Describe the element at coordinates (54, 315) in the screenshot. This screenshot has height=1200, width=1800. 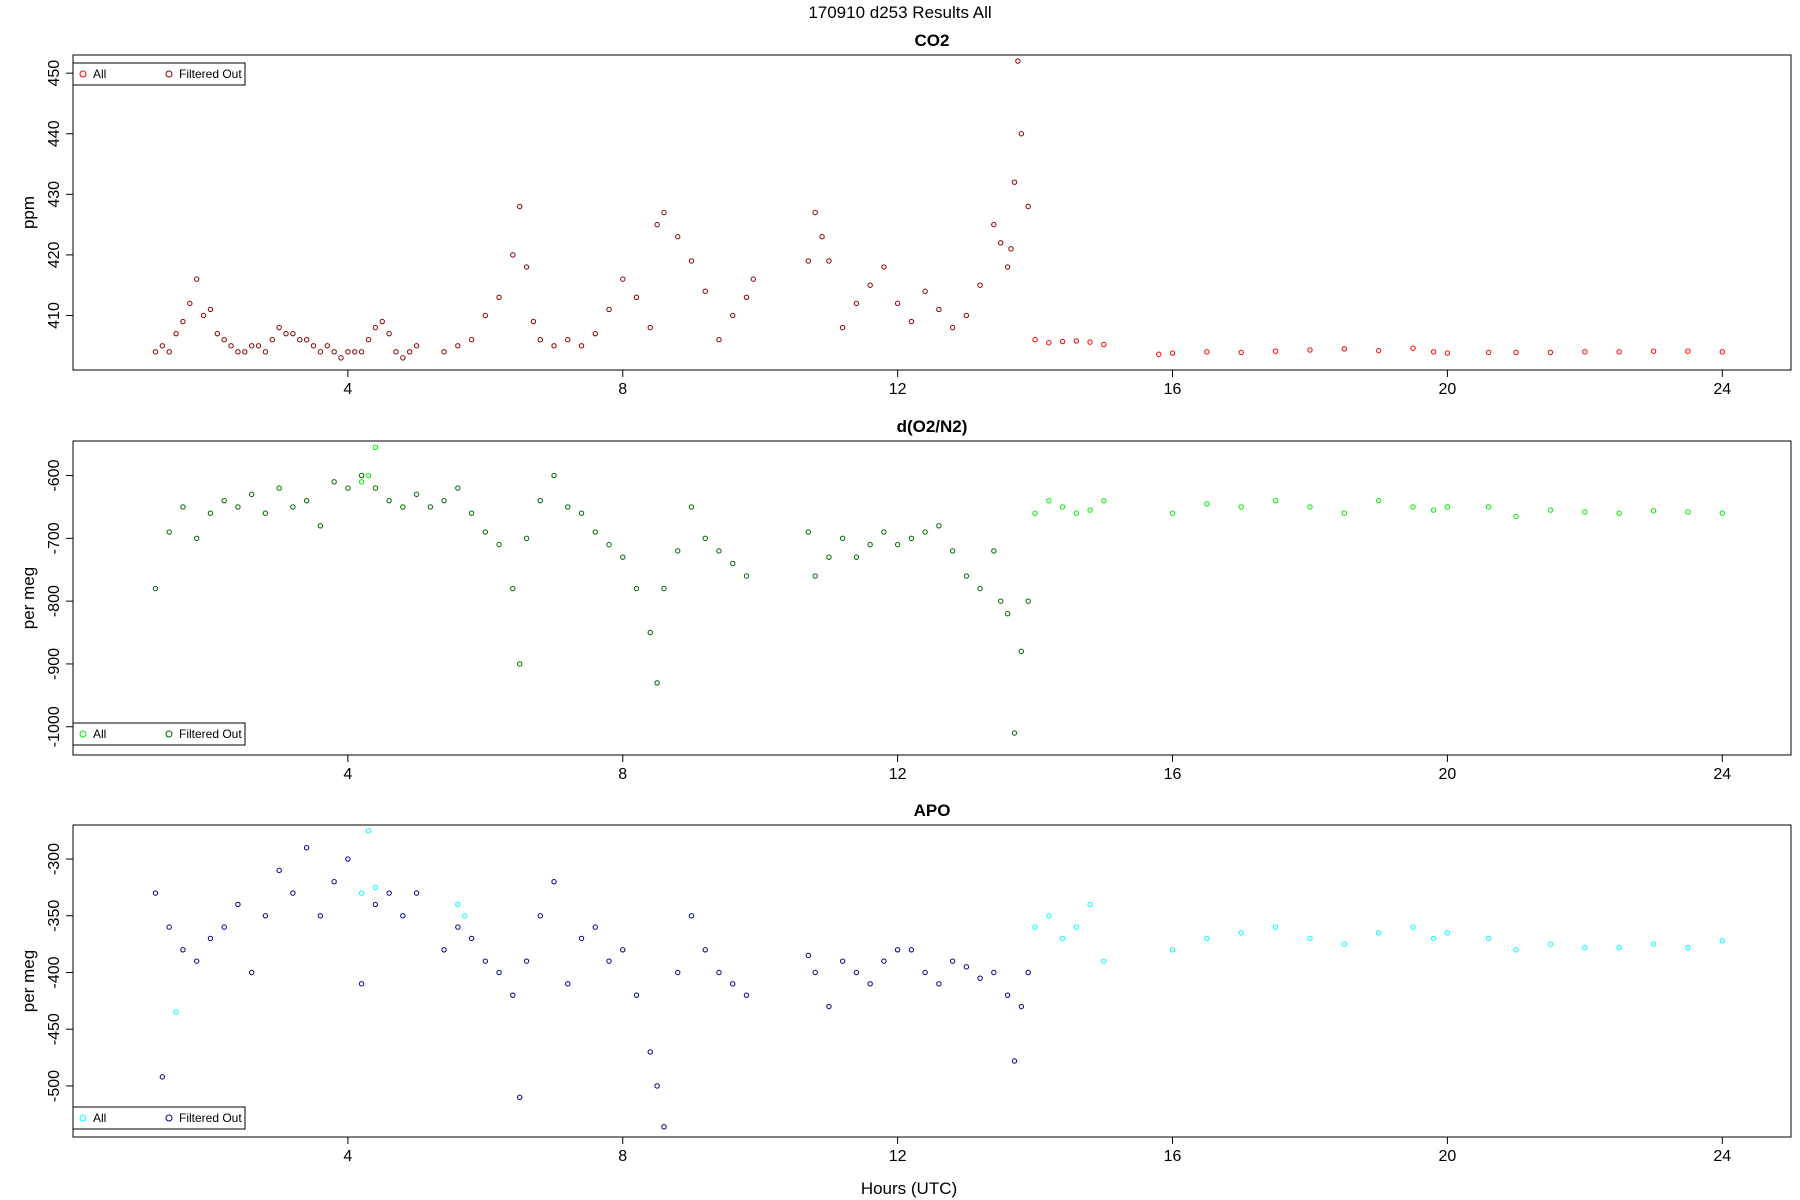
I see `y-tick-label: 410` at that location.